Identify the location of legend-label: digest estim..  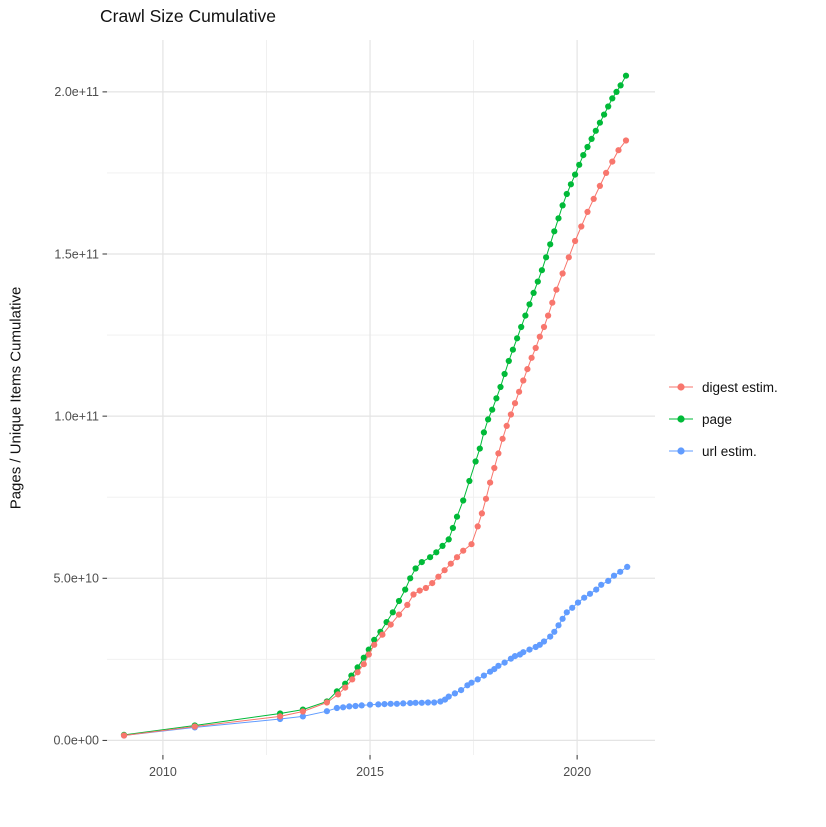
(740, 387).